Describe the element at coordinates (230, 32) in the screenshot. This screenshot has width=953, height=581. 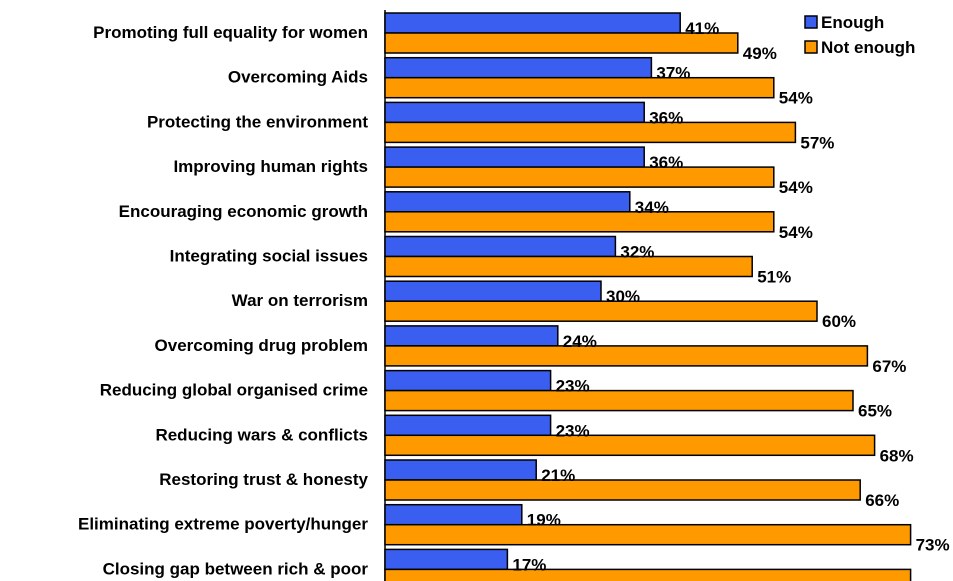
I see `category-label: Promoting full equality for women` at that location.